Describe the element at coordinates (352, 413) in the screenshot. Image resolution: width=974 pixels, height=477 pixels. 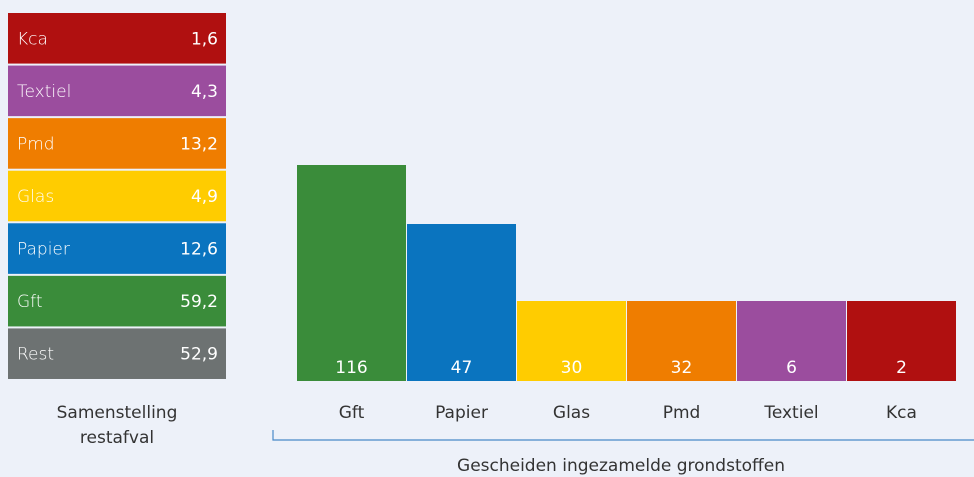
I see `bar-label: Gft` at that location.